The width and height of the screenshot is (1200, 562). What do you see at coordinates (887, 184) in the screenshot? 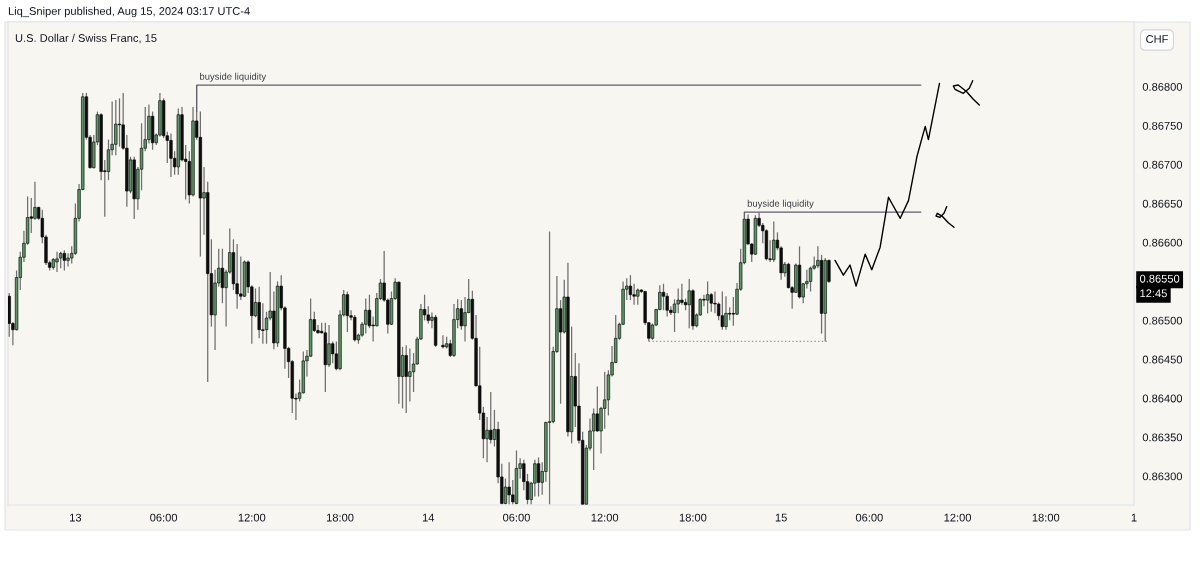
I see `line-series` at bounding box center [887, 184].